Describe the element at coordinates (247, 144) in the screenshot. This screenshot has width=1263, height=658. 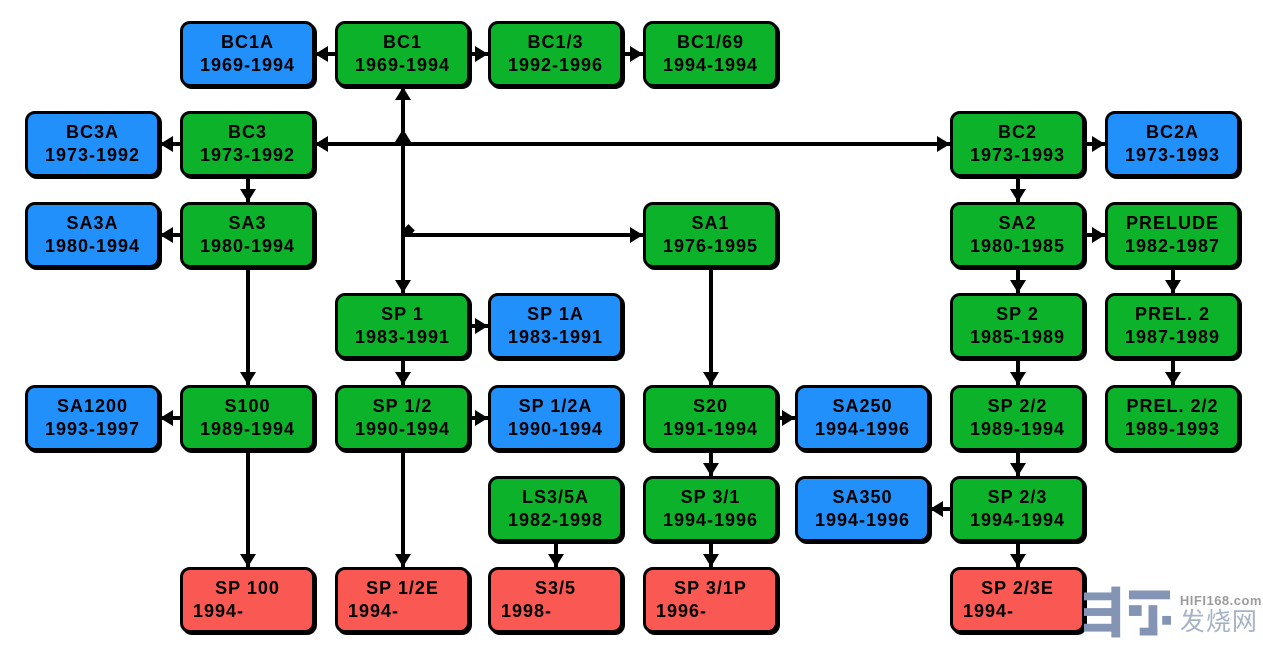
I see `model-box-bc3: BC3 1973-1992` at that location.